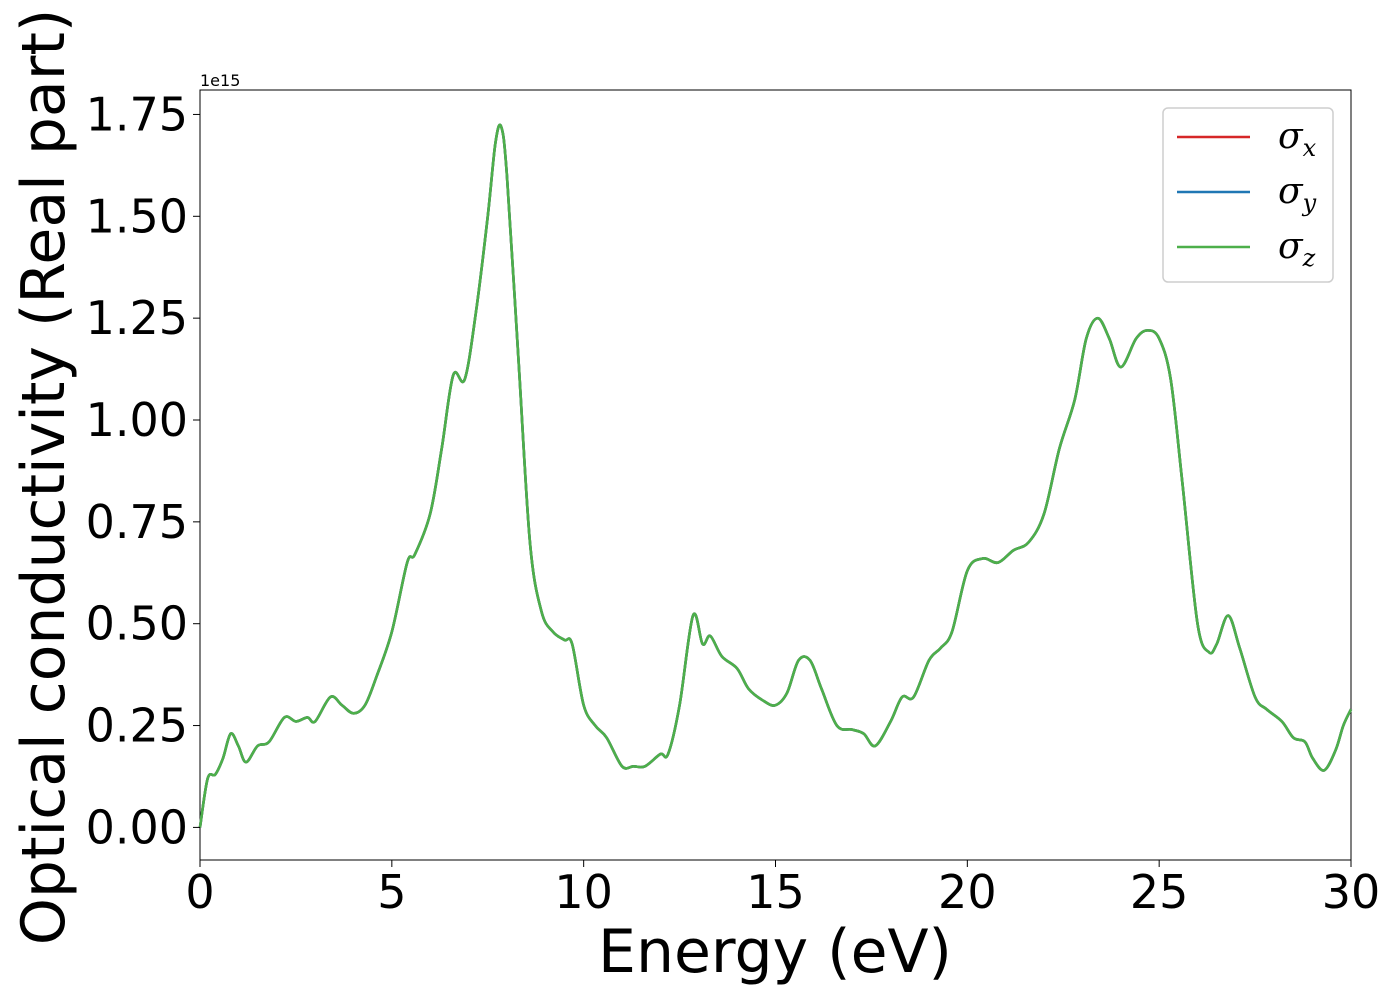  Describe the element at coordinates (137, 216) in the screenshot. I see `y-tick-label: 1.50` at that location.